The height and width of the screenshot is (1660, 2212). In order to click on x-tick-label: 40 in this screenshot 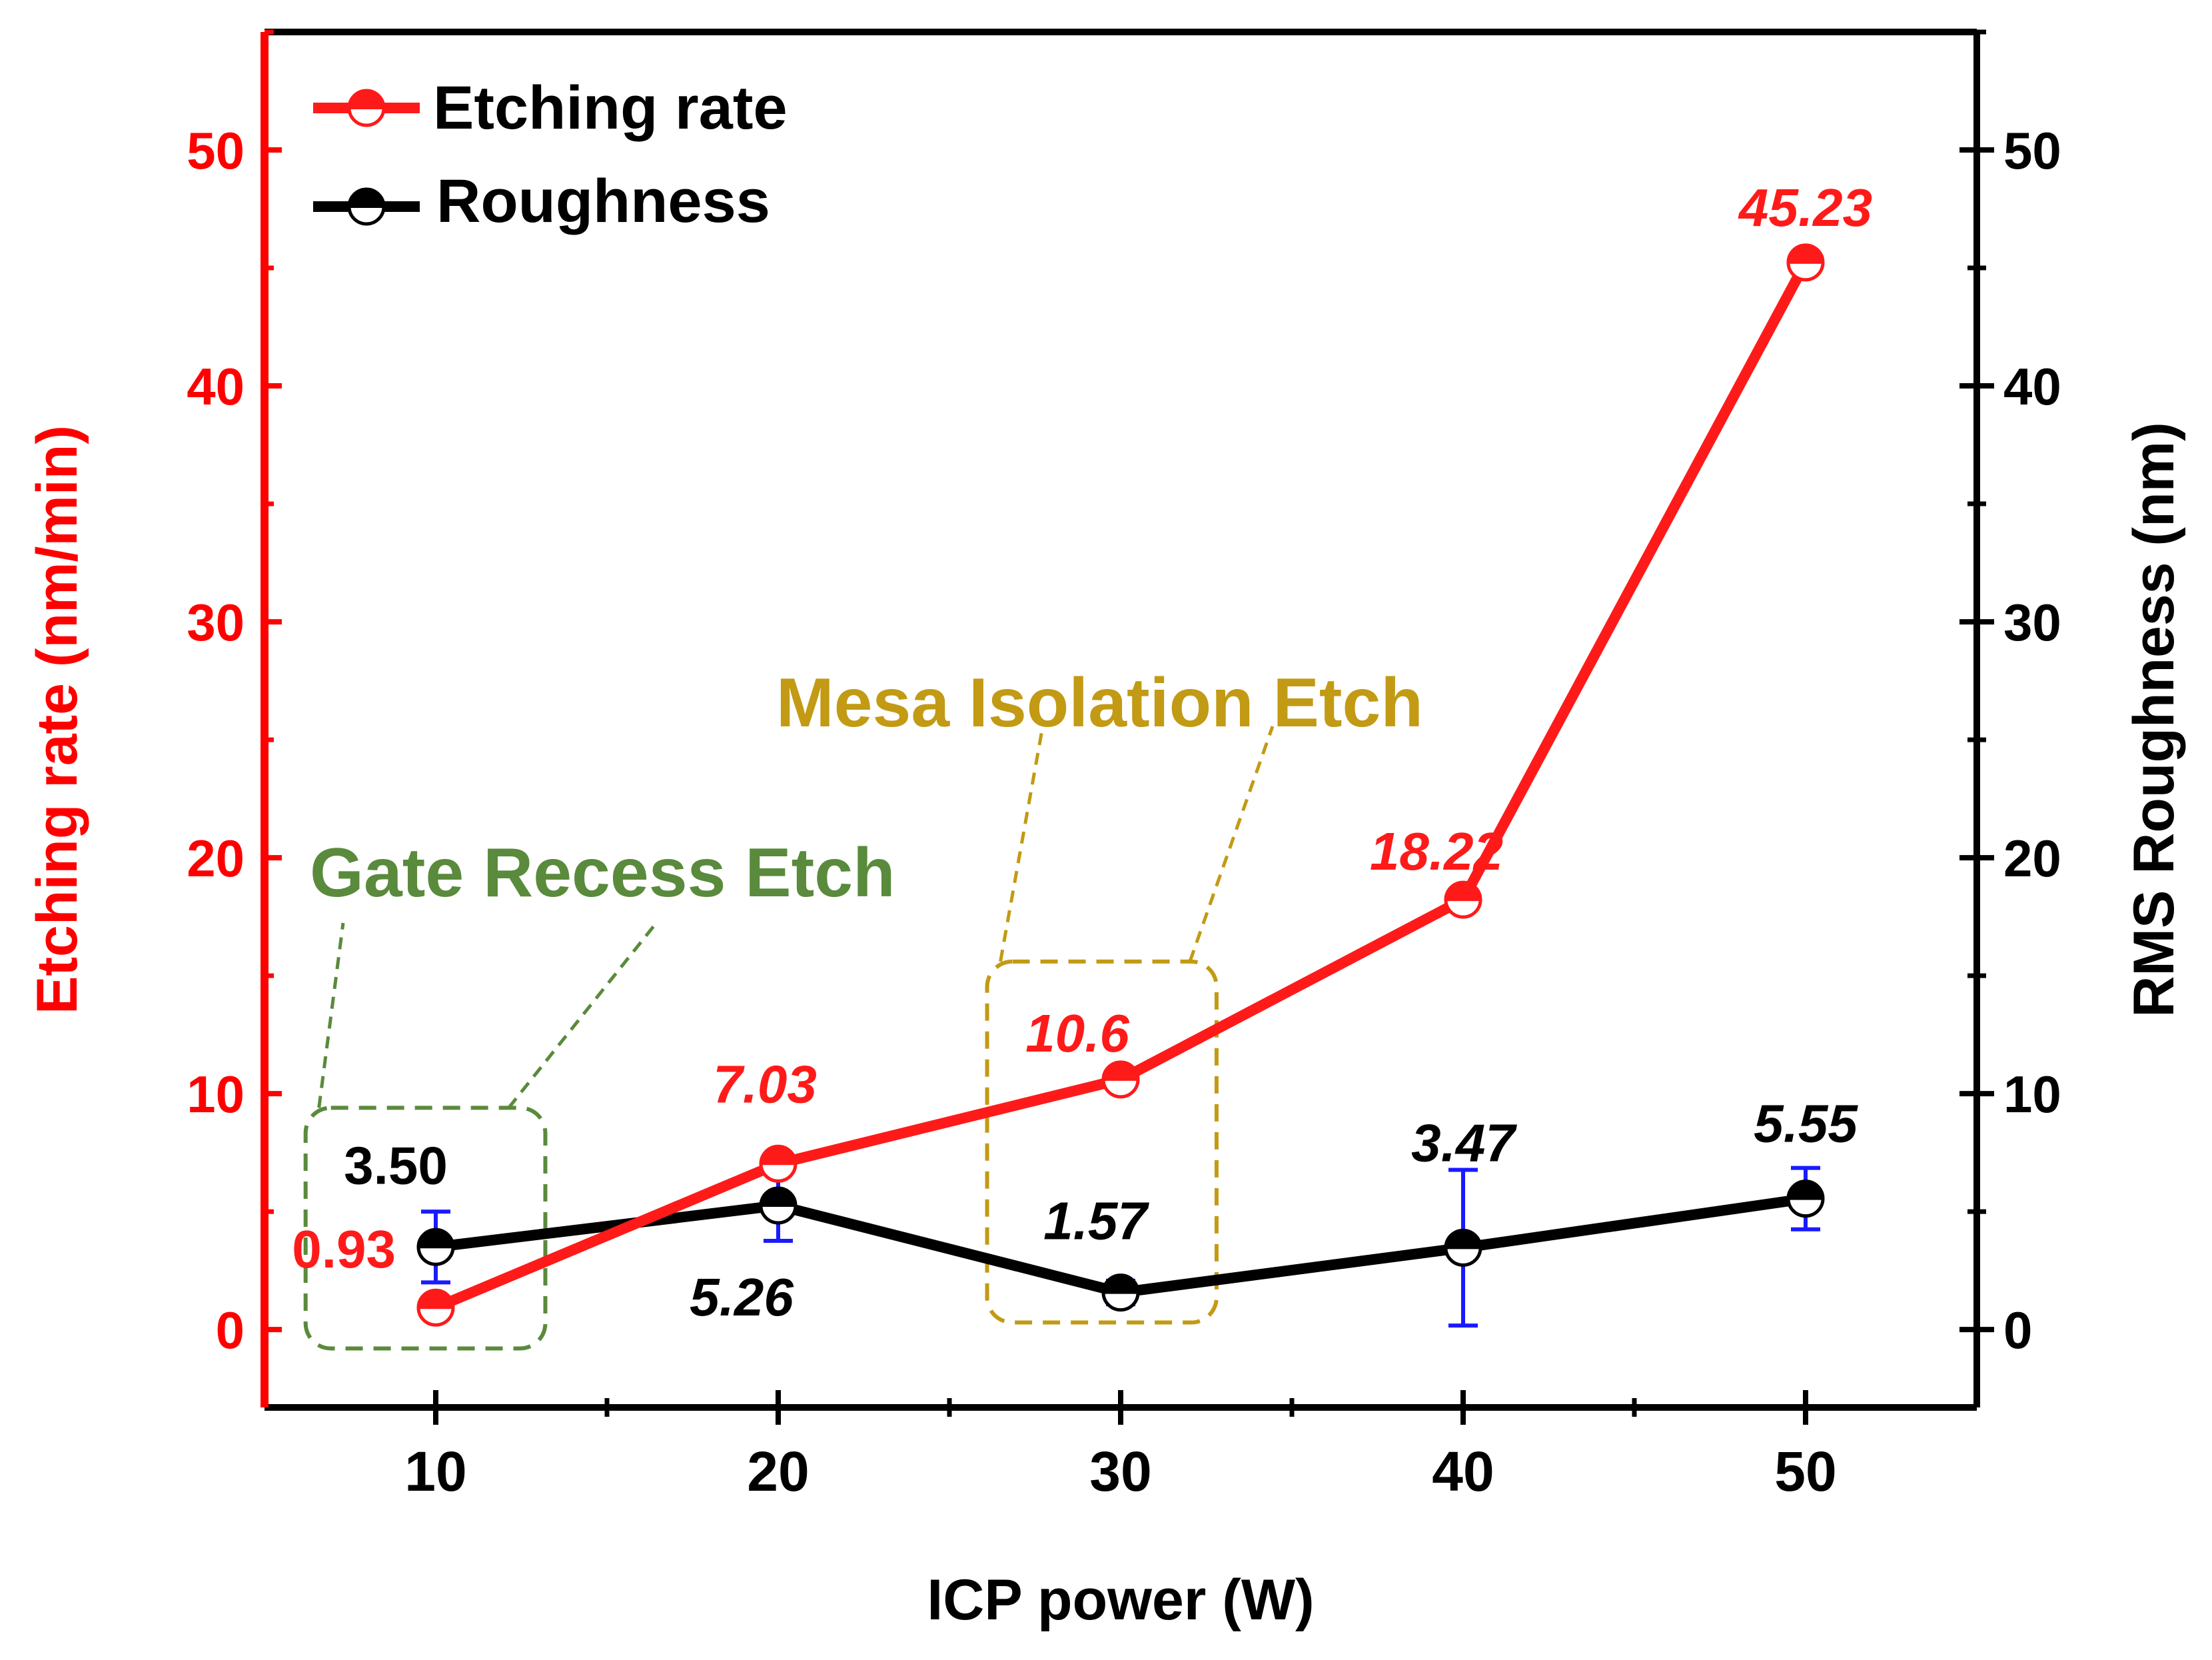, I will do `click(1463, 1471)`.